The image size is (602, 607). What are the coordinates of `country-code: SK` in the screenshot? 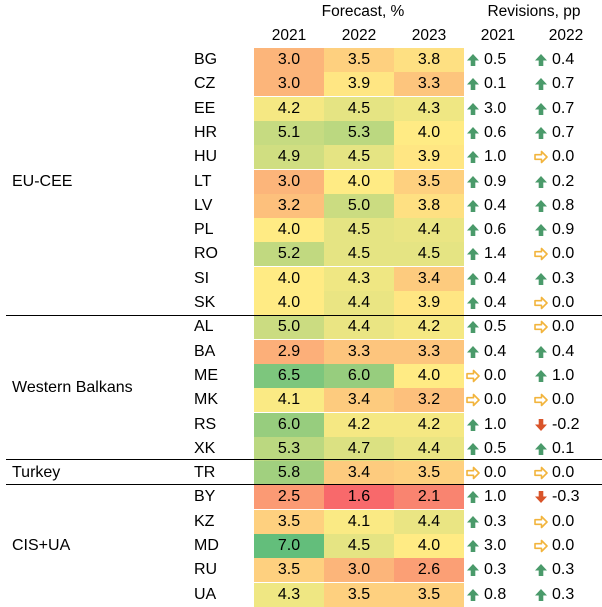 It's located at (205, 302).